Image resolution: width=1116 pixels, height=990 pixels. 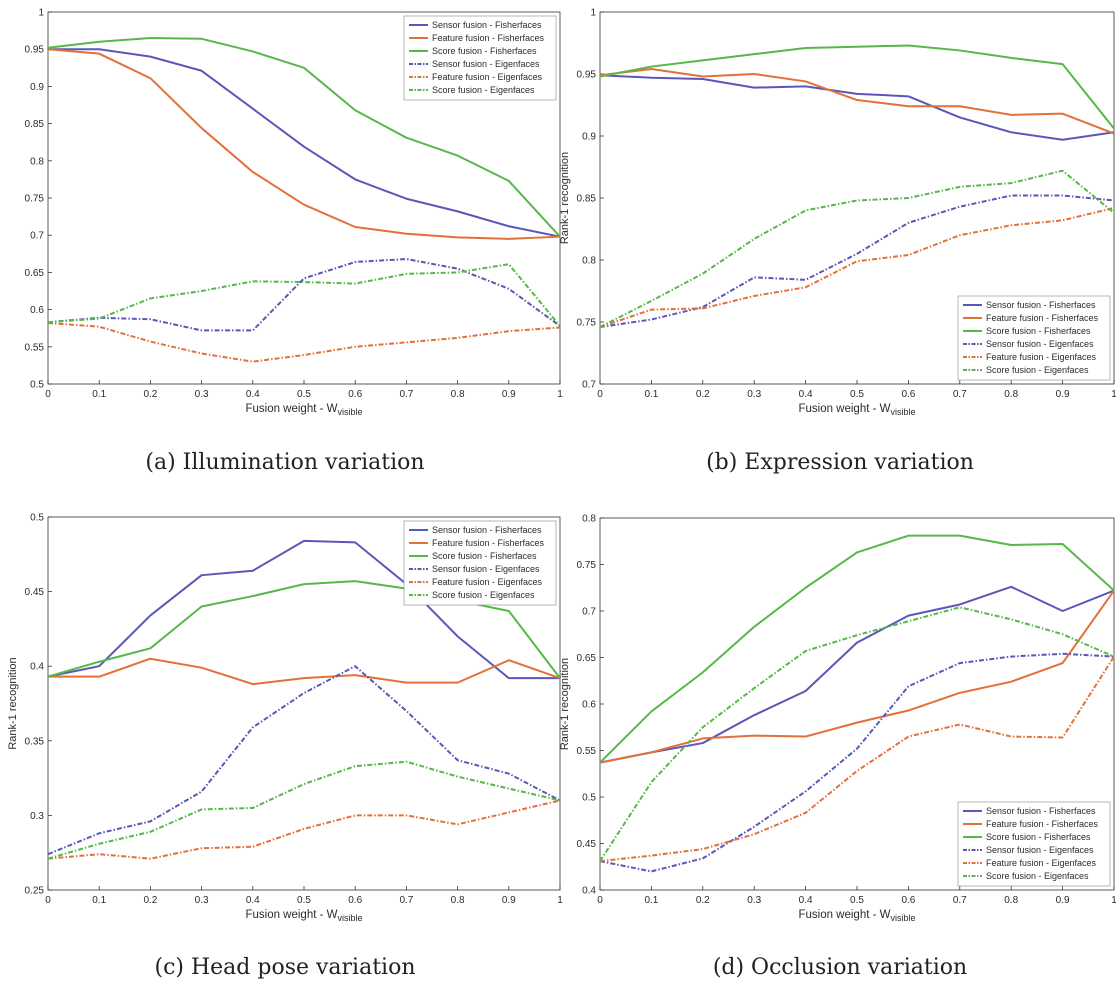 What do you see at coordinates (458, 394) in the screenshot?
I see `x-tick-label: 0.8` at bounding box center [458, 394].